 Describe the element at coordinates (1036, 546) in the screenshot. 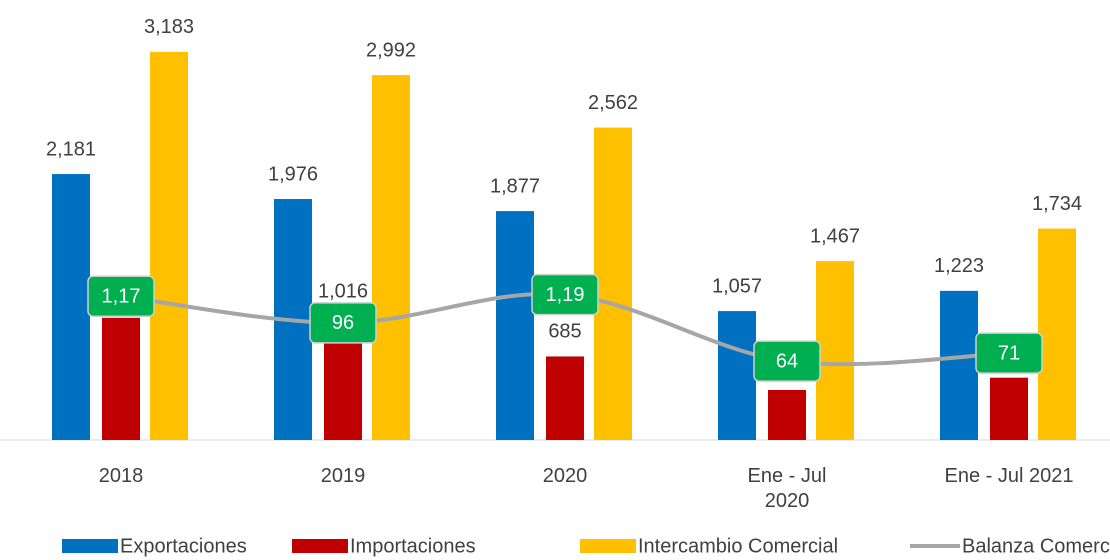

I see `legend-label: Balanza Comercial` at that location.